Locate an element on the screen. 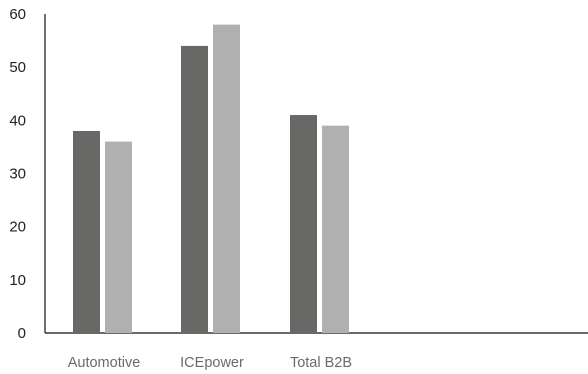 The height and width of the screenshot is (374, 588). y-tick-label: 50 is located at coordinates (17, 67).